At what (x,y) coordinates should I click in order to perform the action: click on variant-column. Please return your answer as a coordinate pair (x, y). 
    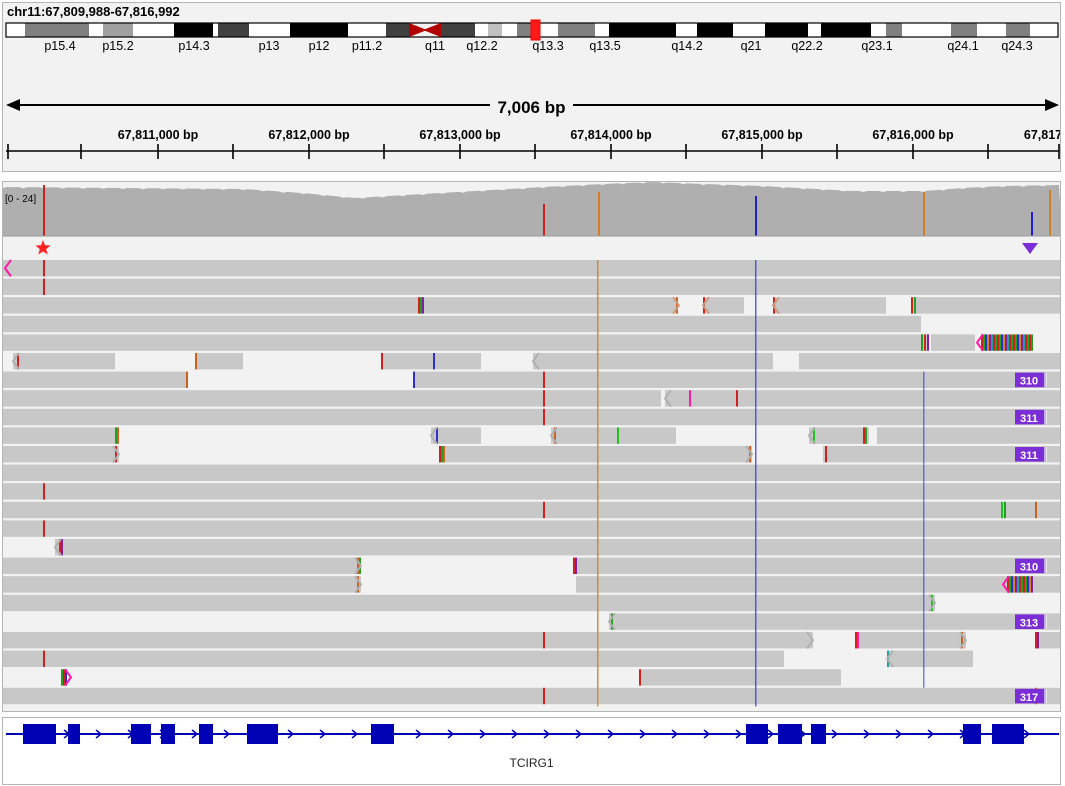
    Looking at the image, I should click on (598, 483).